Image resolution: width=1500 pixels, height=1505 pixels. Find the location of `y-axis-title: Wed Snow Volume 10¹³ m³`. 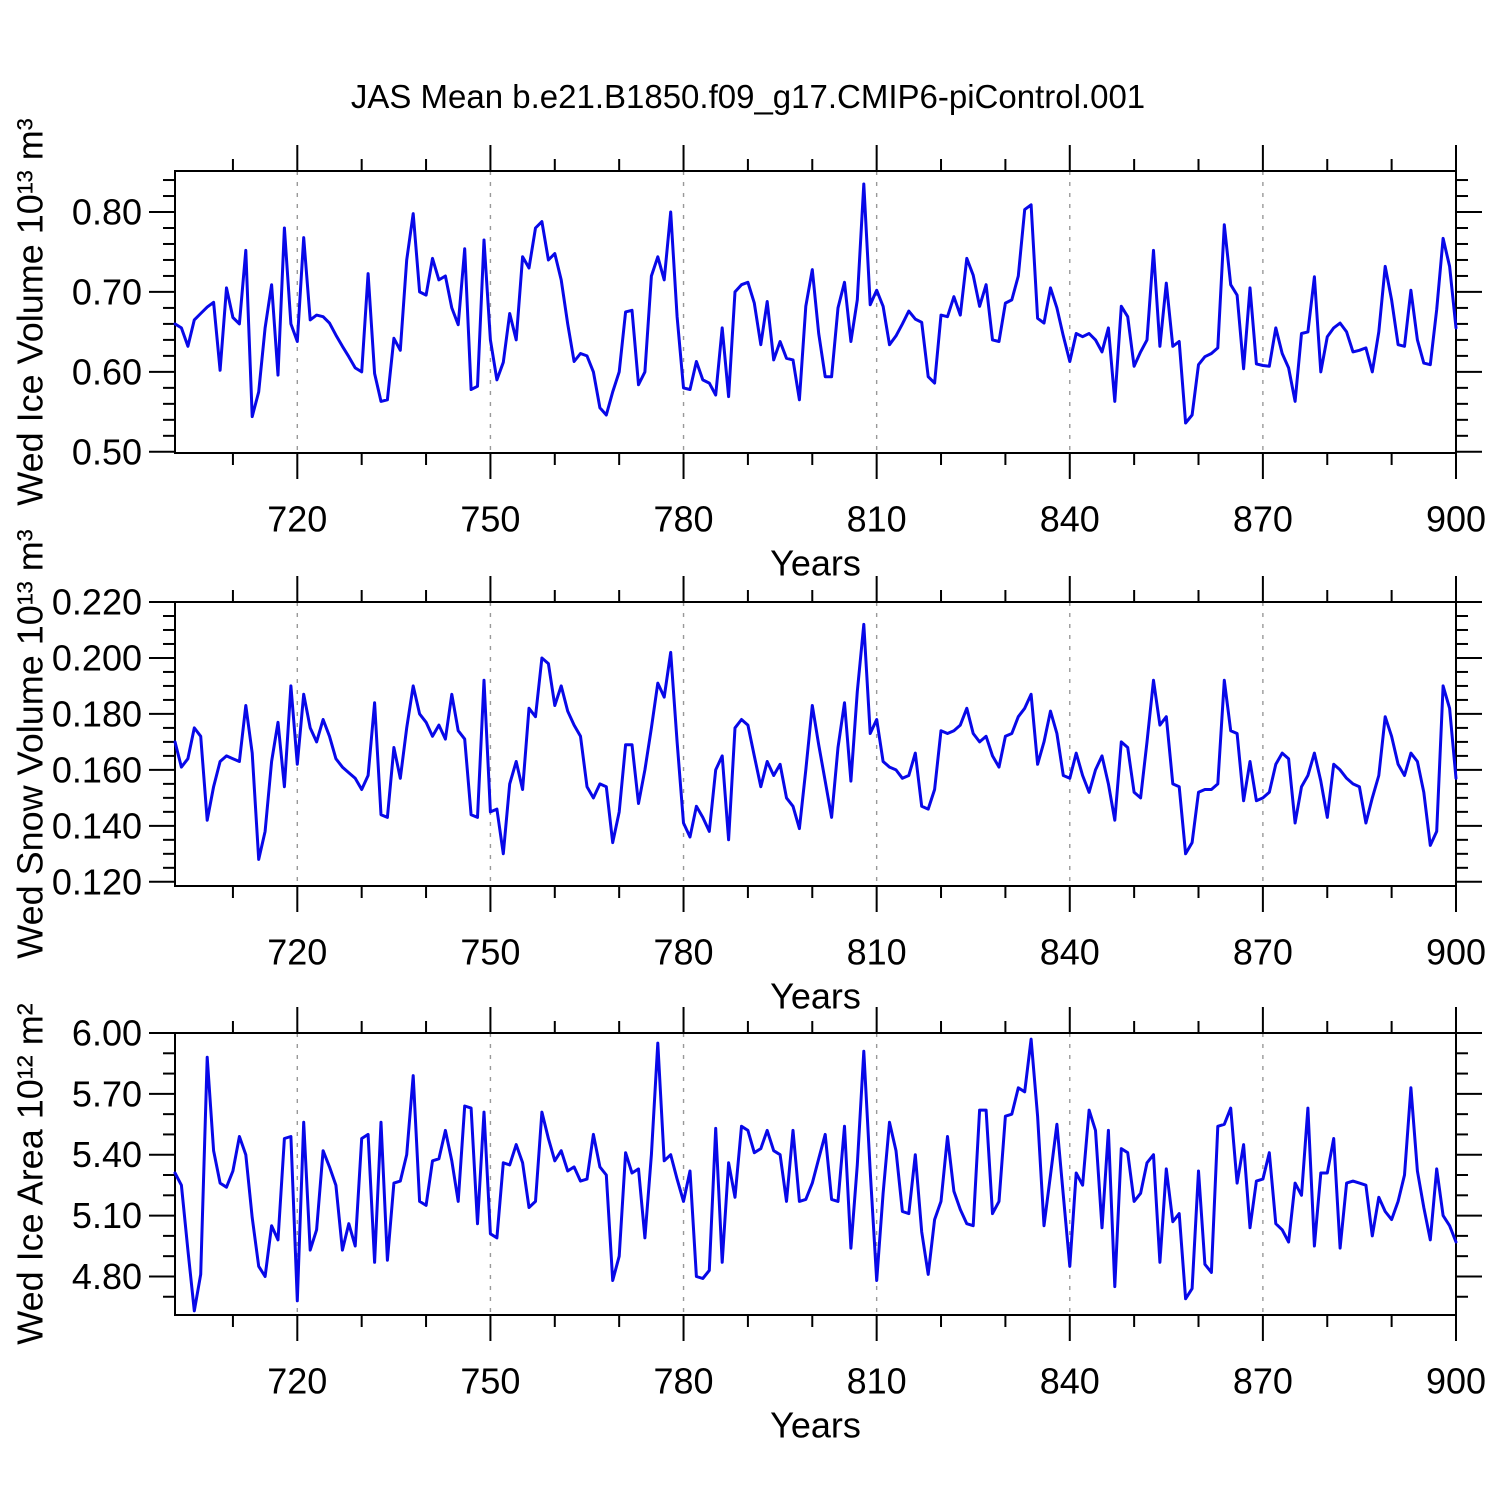

y-axis-title: Wed Snow Volume 10¹³ m³ is located at coordinates (30, 744).